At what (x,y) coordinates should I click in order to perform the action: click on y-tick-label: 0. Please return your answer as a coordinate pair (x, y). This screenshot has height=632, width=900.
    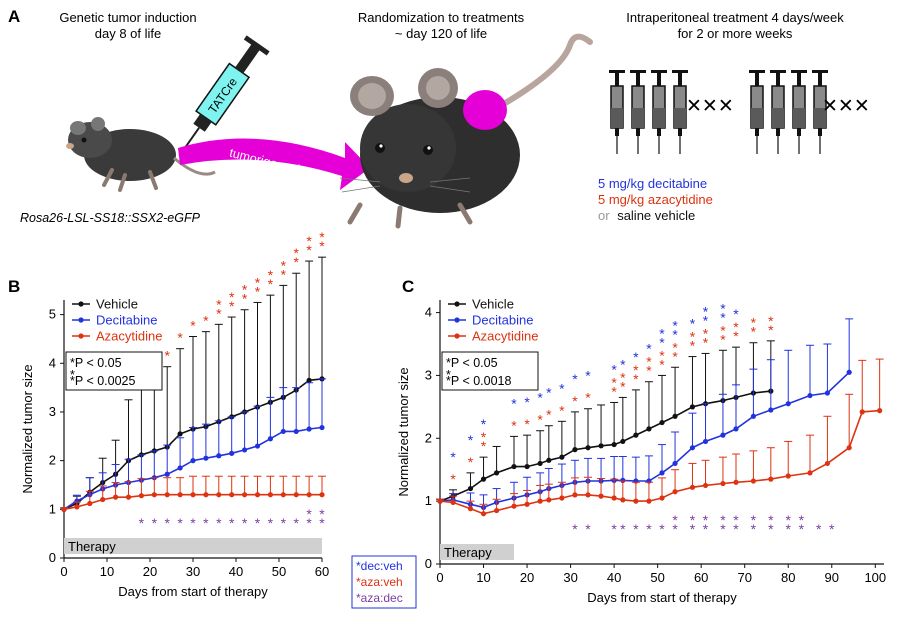
    Looking at the image, I should click on (52, 557).